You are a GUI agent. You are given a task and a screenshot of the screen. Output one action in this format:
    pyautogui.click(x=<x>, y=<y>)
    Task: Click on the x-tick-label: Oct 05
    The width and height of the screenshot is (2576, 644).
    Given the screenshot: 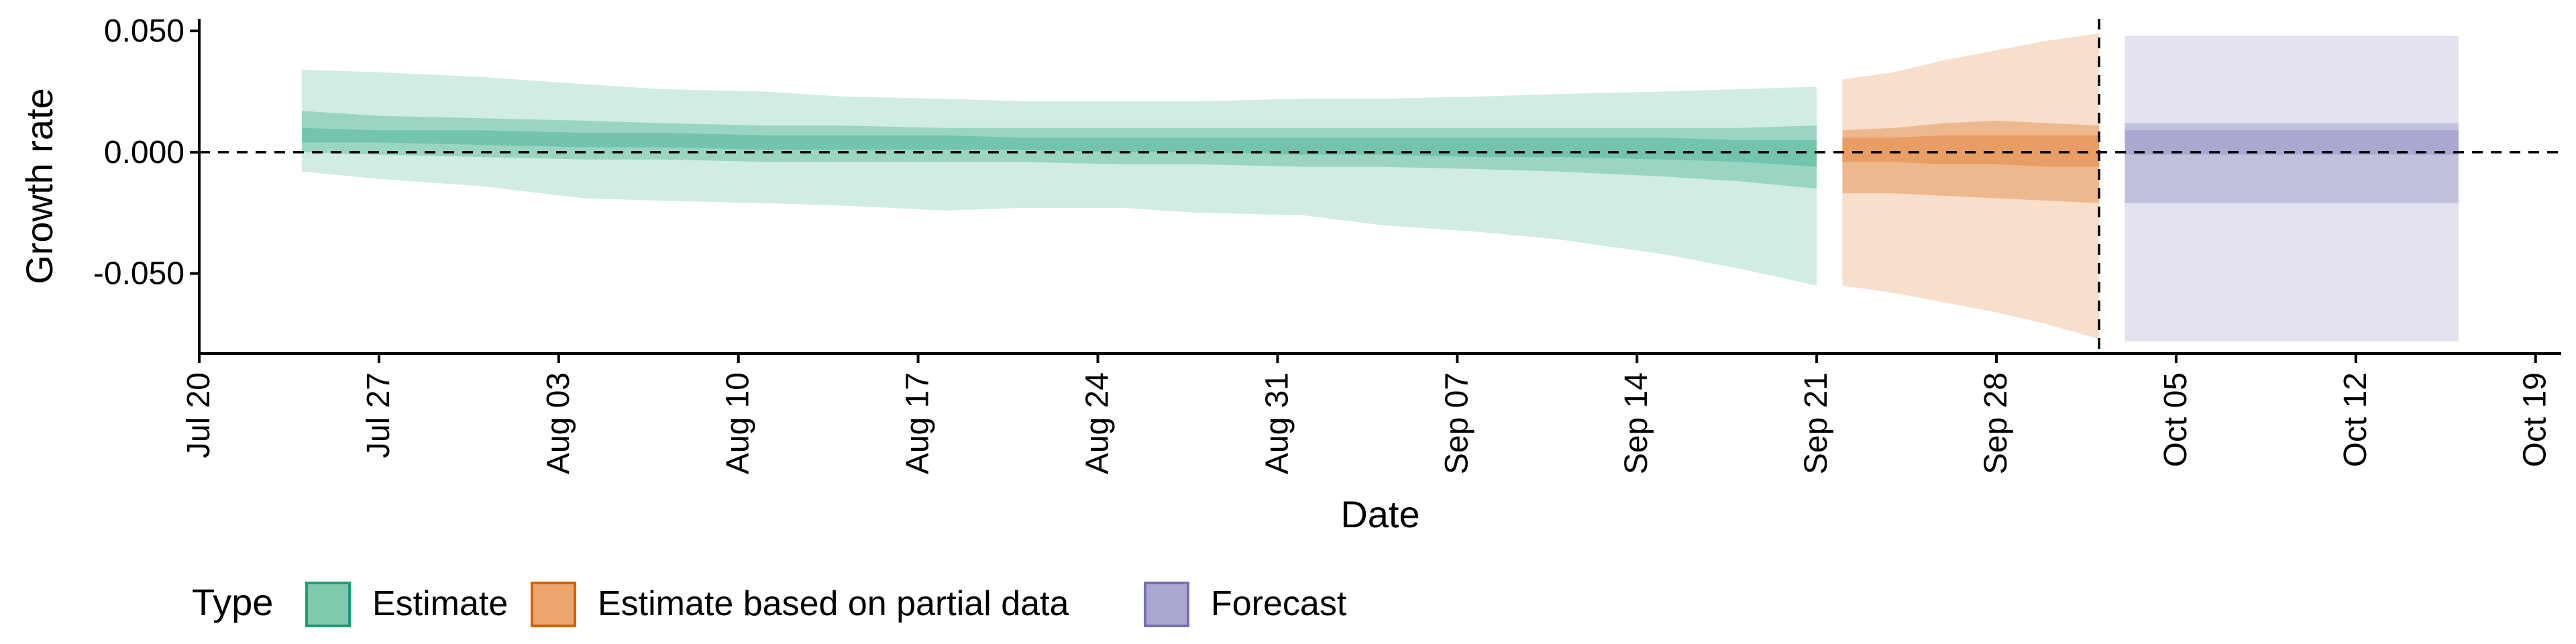 What is the action you would take?
    pyautogui.click(x=2176, y=419)
    